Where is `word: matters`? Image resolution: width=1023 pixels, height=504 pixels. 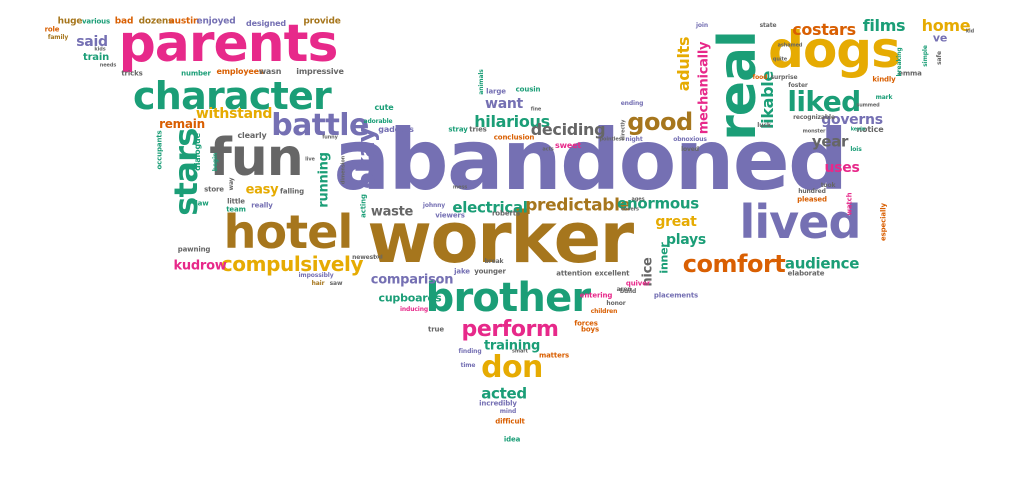 word: matters is located at coordinates (554, 355).